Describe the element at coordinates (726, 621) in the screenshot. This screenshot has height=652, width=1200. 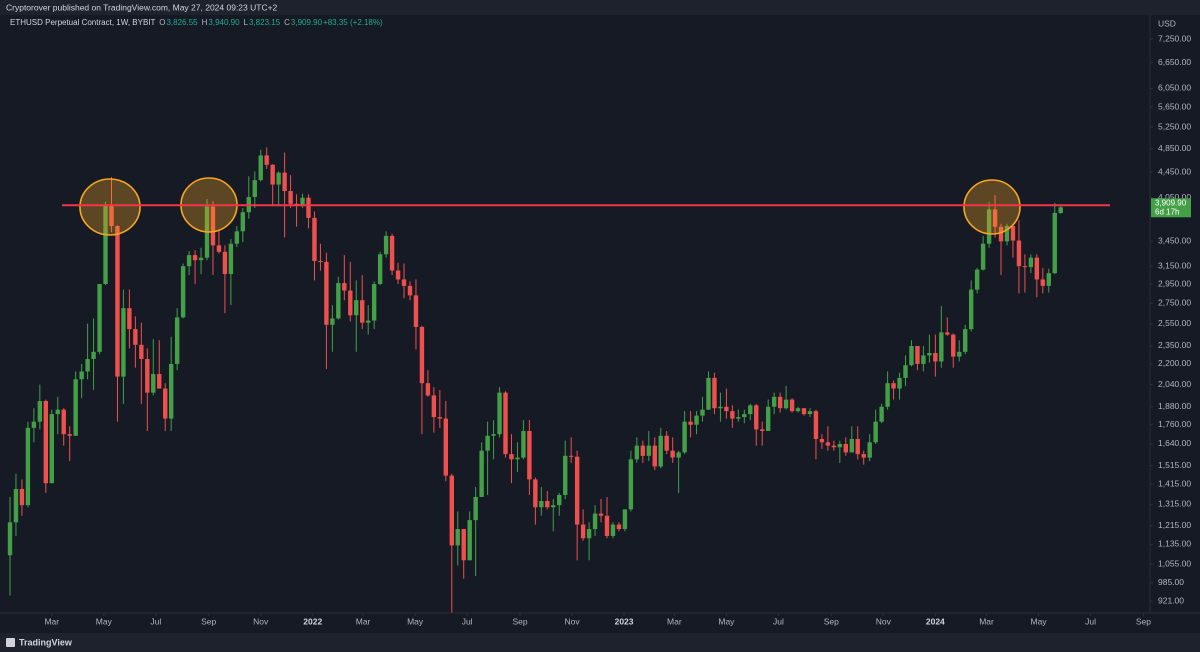
I see `x-tick-label: May` at that location.